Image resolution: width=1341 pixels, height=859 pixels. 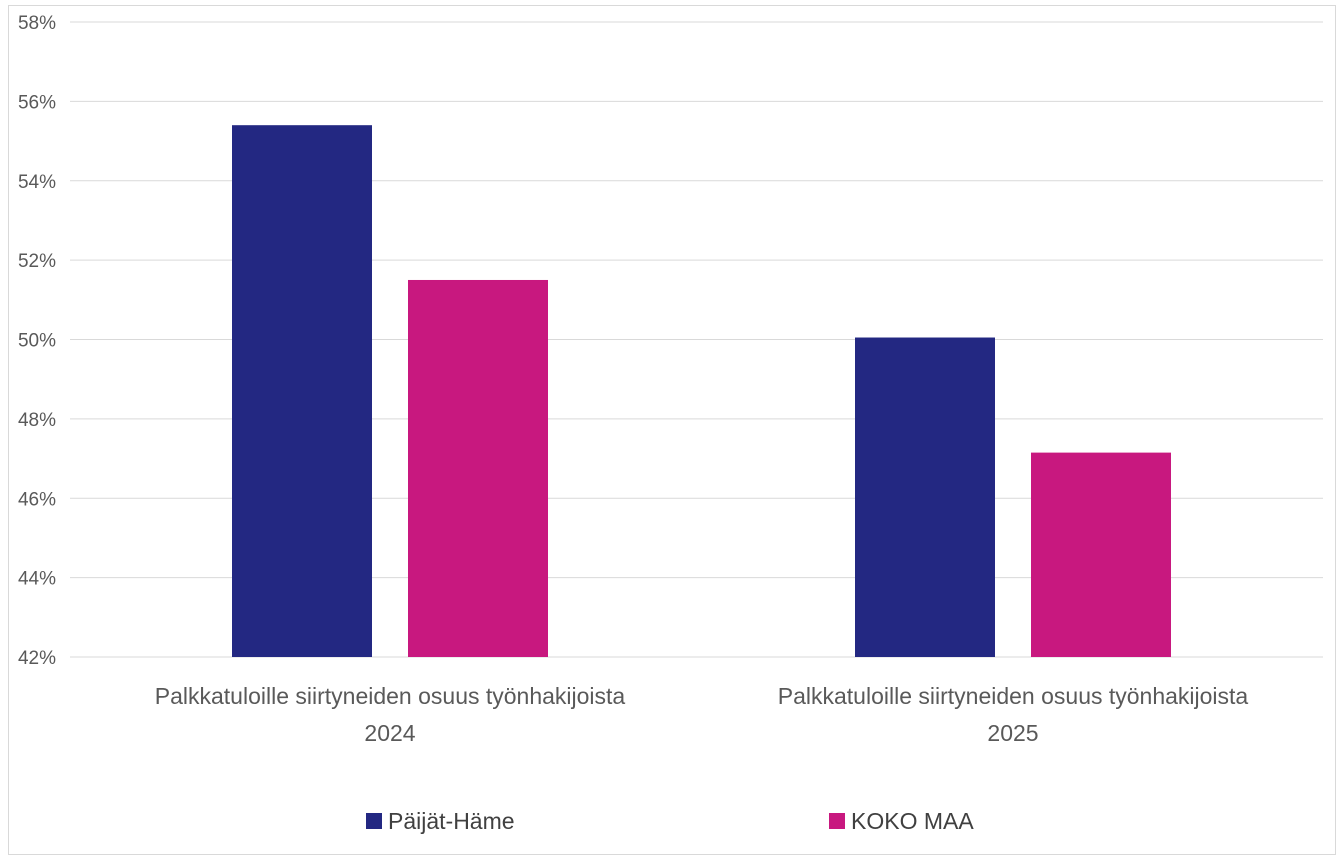 What do you see at coordinates (670, 821) in the screenshot?
I see `legend: Päijät-Häme KOKO MAA` at bounding box center [670, 821].